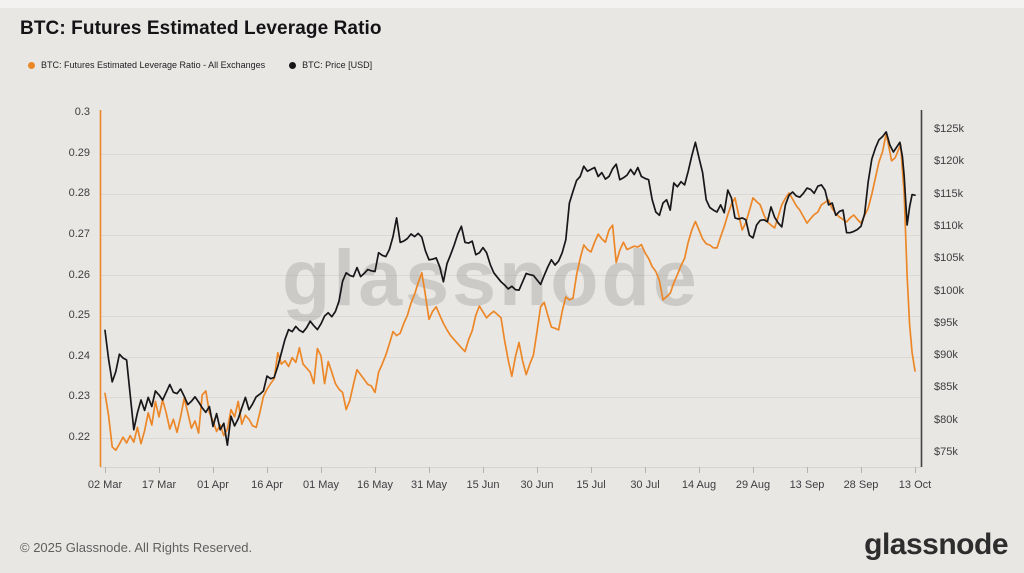 Image resolution: width=1024 pixels, height=573 pixels. I want to click on x-tick-label: 01 Apr, so click(213, 485).